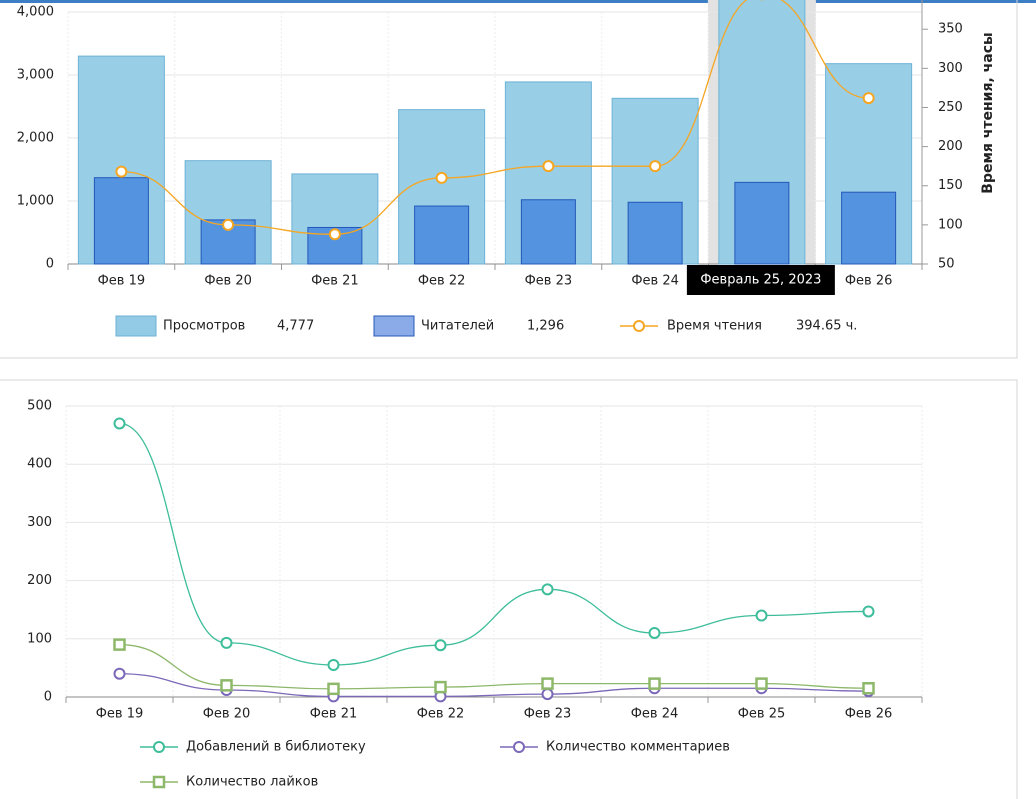  I want to click on y-tick-label: 2,000, so click(35, 138).